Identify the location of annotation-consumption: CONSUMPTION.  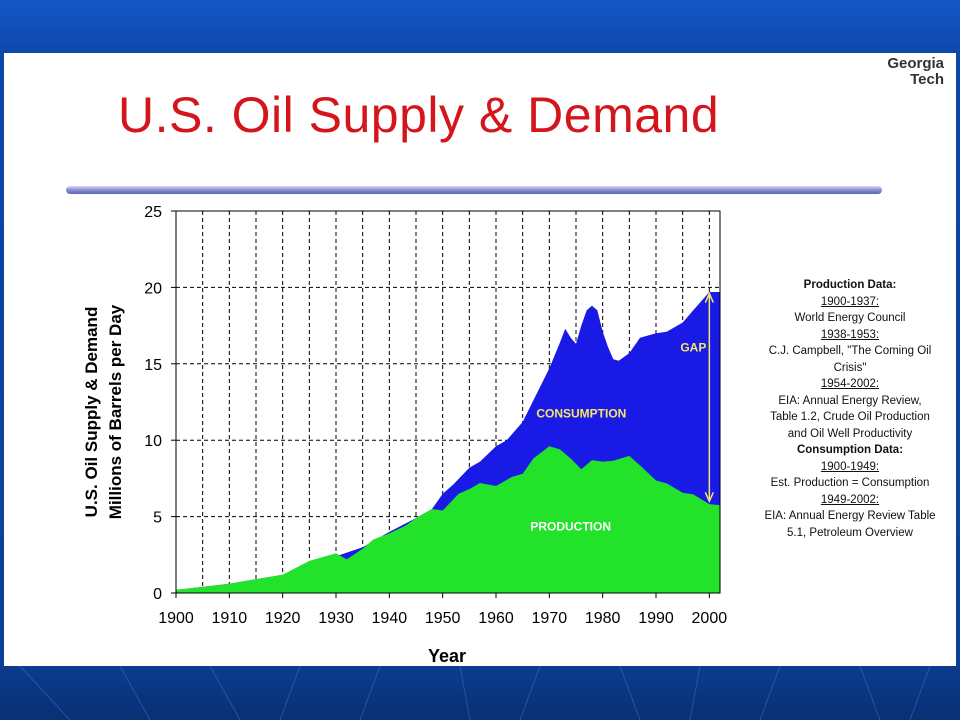
(581, 413).